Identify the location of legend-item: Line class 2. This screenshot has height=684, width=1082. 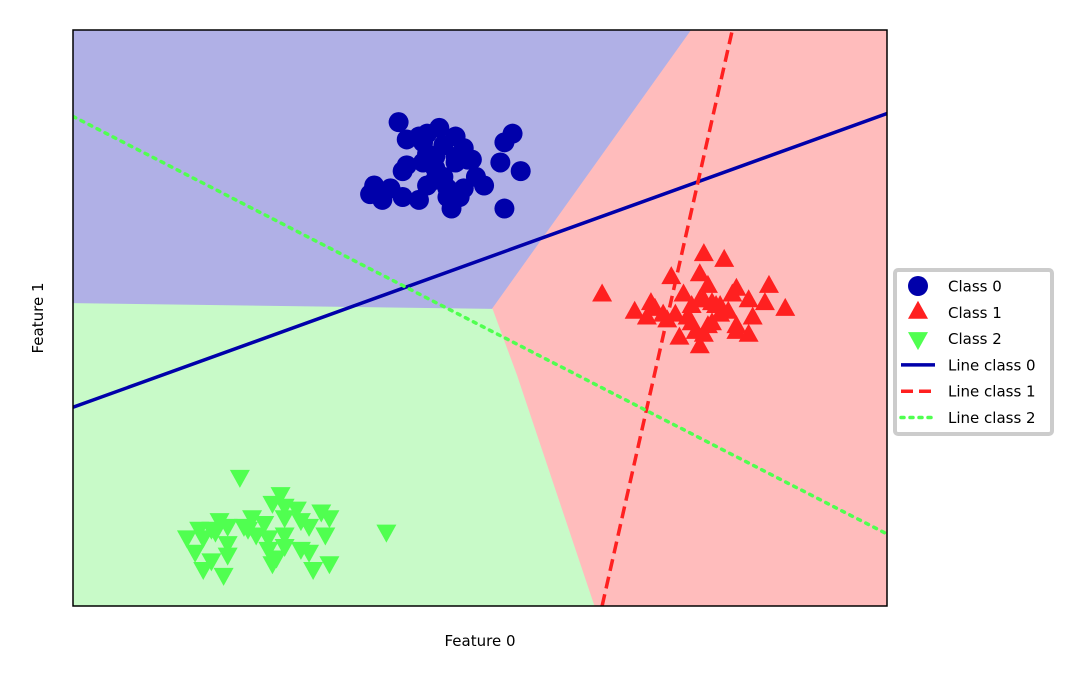
(967, 418).